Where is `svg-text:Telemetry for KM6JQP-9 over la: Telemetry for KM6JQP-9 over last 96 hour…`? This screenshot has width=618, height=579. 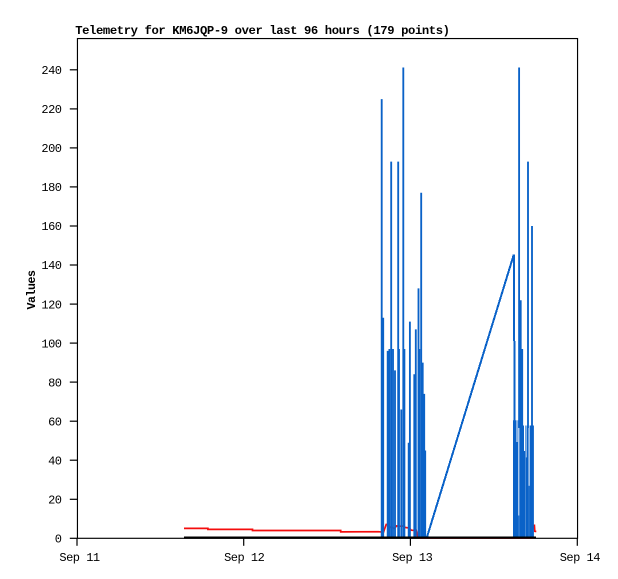 svg-text:Telemetry for KM6JQP-9 over la: Telemetry for KM6JQP-9 over last 96 hour… is located at coordinates (262, 31).